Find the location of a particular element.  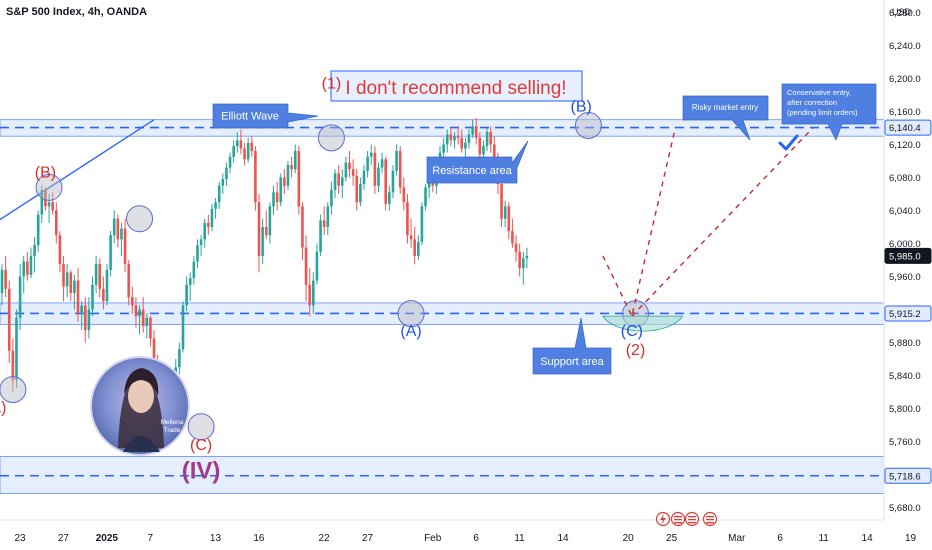

price-tag-box is located at coordinates (908, 313).